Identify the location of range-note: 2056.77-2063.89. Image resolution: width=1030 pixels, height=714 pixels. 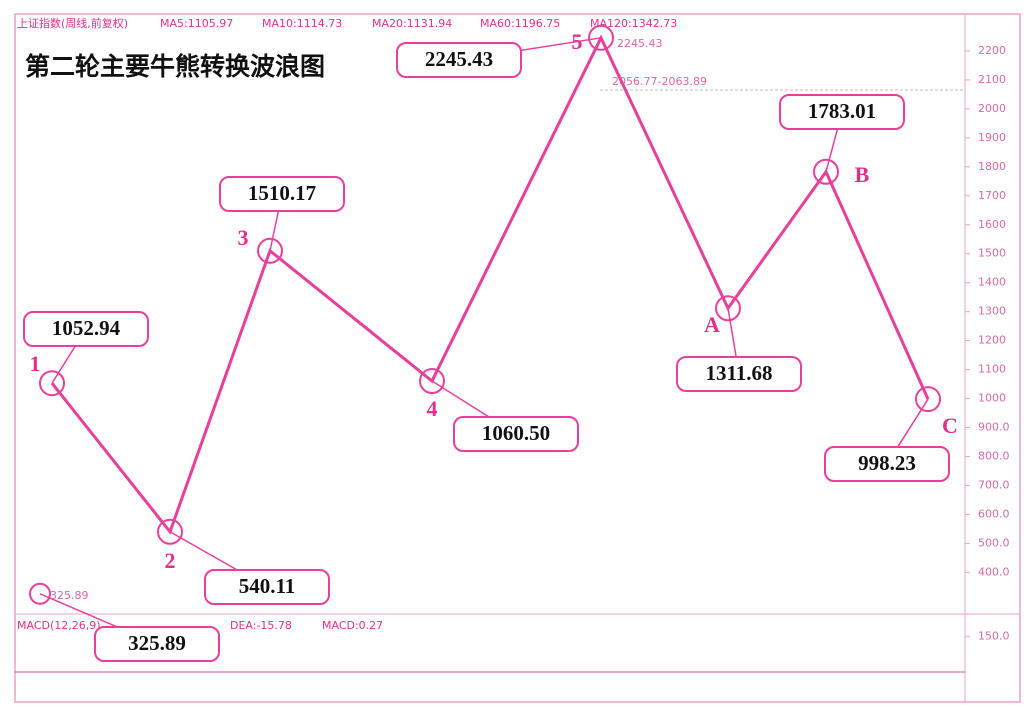
(659, 81).